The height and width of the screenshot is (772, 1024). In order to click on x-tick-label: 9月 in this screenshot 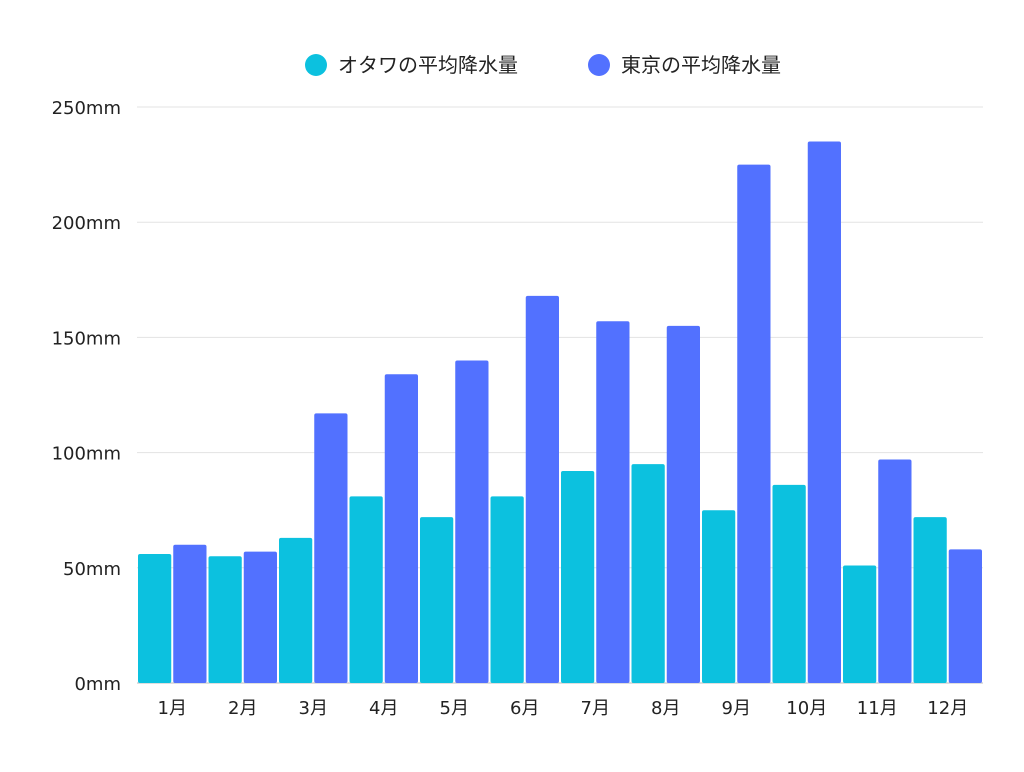, I will do `click(736, 708)`.